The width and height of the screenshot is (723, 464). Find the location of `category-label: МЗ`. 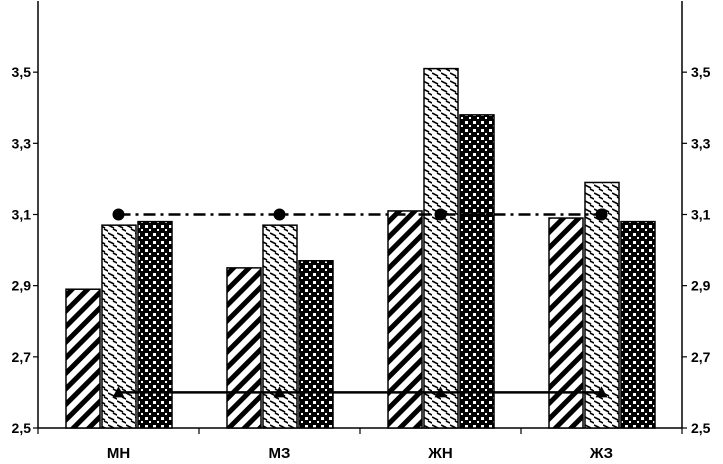

category-label: МЗ is located at coordinates (280, 453).